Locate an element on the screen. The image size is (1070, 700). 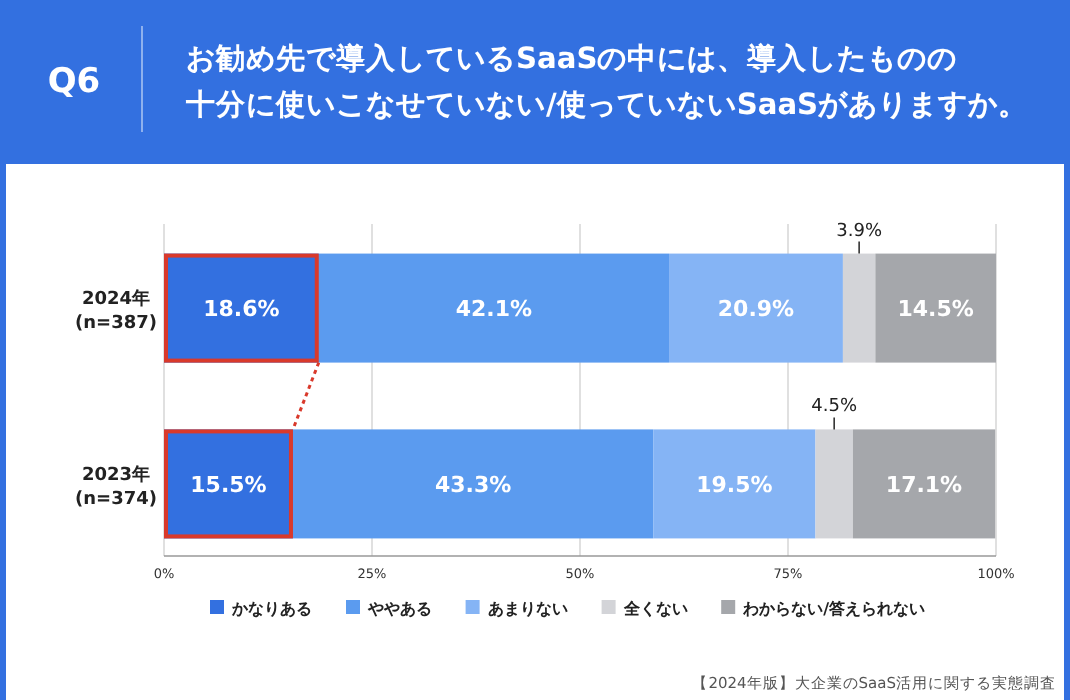
data-label: 18.6% is located at coordinates (241, 309).